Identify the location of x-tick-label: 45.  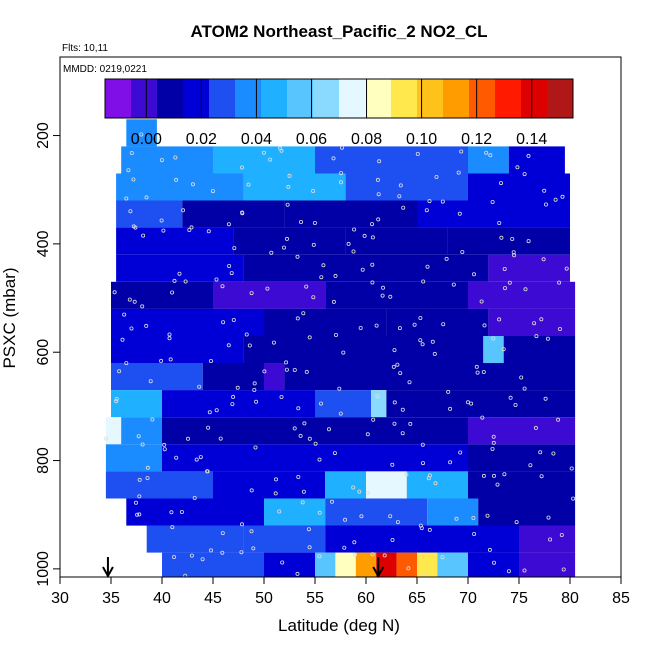
(213, 598).